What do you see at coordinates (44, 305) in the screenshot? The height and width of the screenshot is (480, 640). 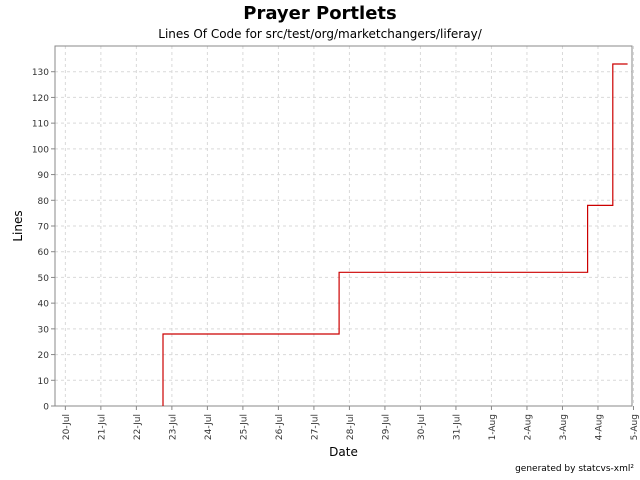 I see `y-tick-label: 40` at bounding box center [44, 305].